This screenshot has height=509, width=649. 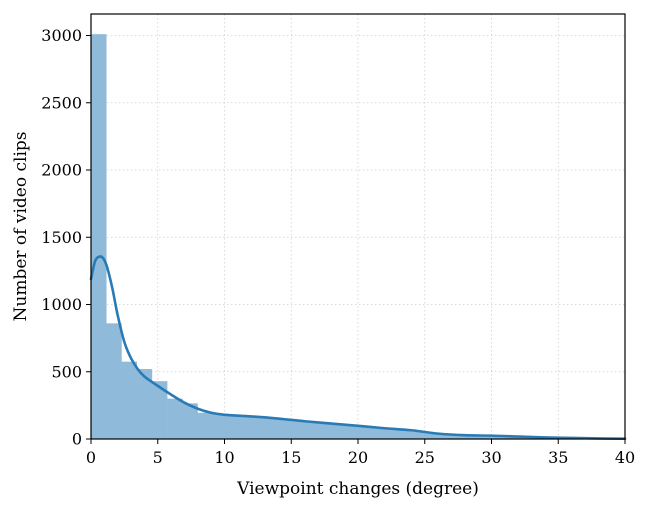 What do you see at coordinates (625, 457) in the screenshot?
I see `x-tick-label: 40` at bounding box center [625, 457].